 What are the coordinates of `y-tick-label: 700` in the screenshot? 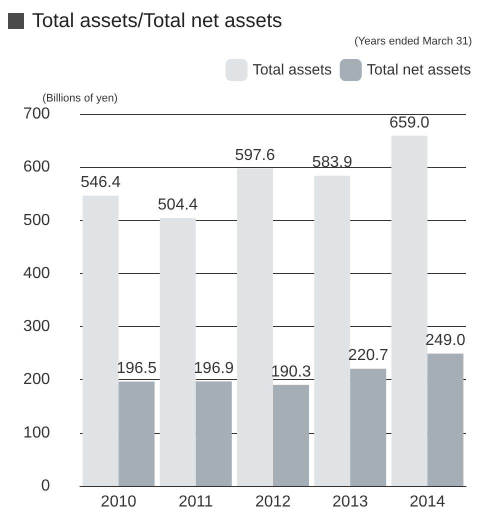 It's located at (36, 114).